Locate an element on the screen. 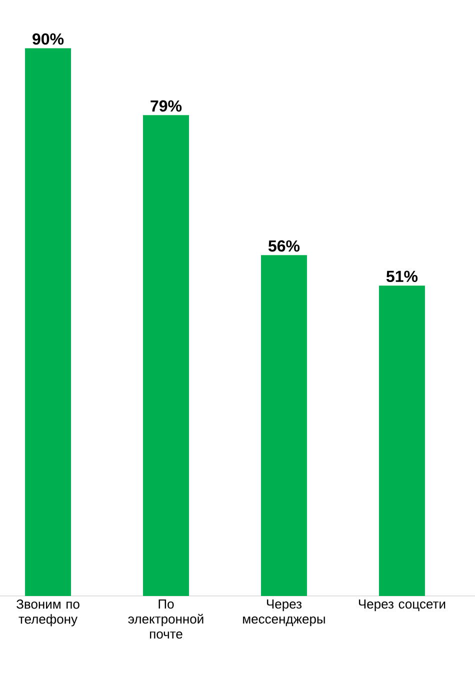 The height and width of the screenshot is (694, 475). data-label: 79% is located at coordinates (166, 106).